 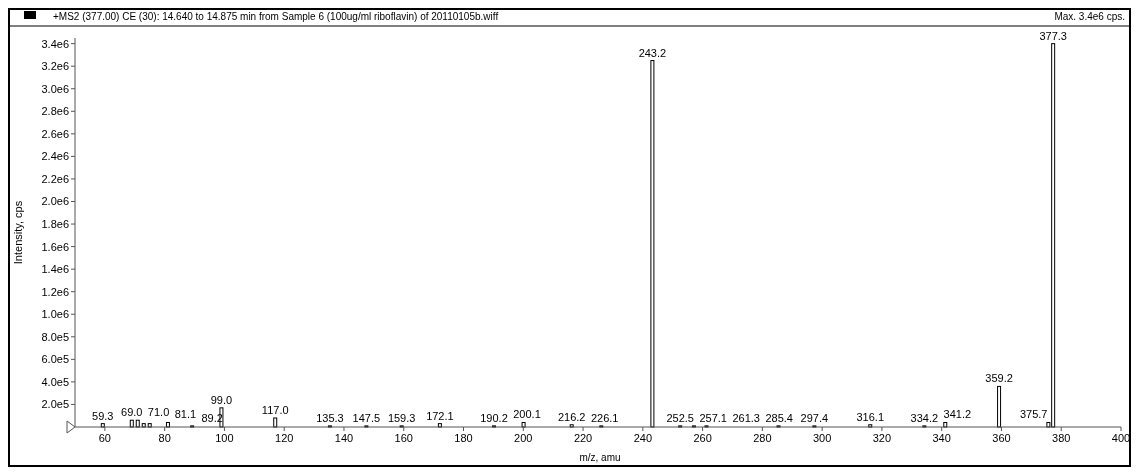 I want to click on annotation: 243.2, so click(x=652, y=52).